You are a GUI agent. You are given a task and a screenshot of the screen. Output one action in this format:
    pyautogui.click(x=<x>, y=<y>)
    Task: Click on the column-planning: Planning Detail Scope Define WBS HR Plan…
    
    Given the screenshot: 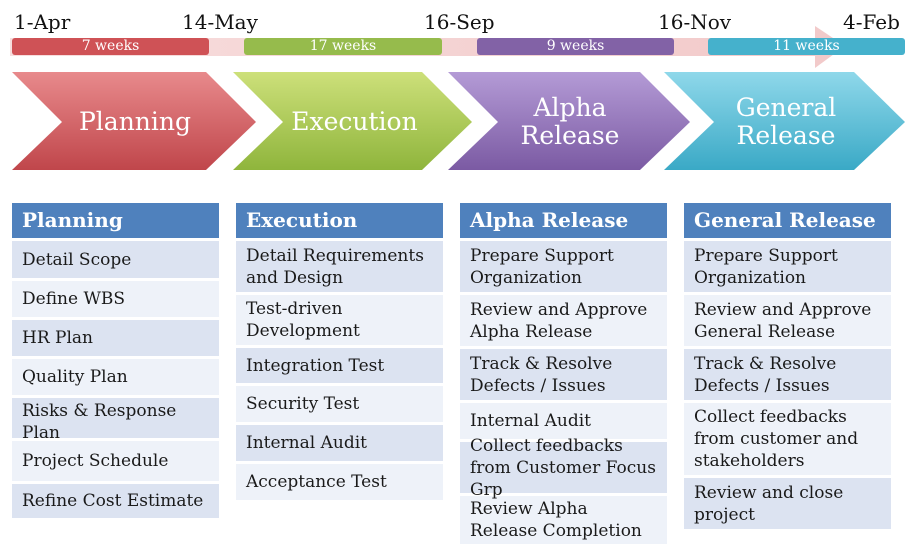 What is the action you would take?
    pyautogui.click(x=115, y=360)
    